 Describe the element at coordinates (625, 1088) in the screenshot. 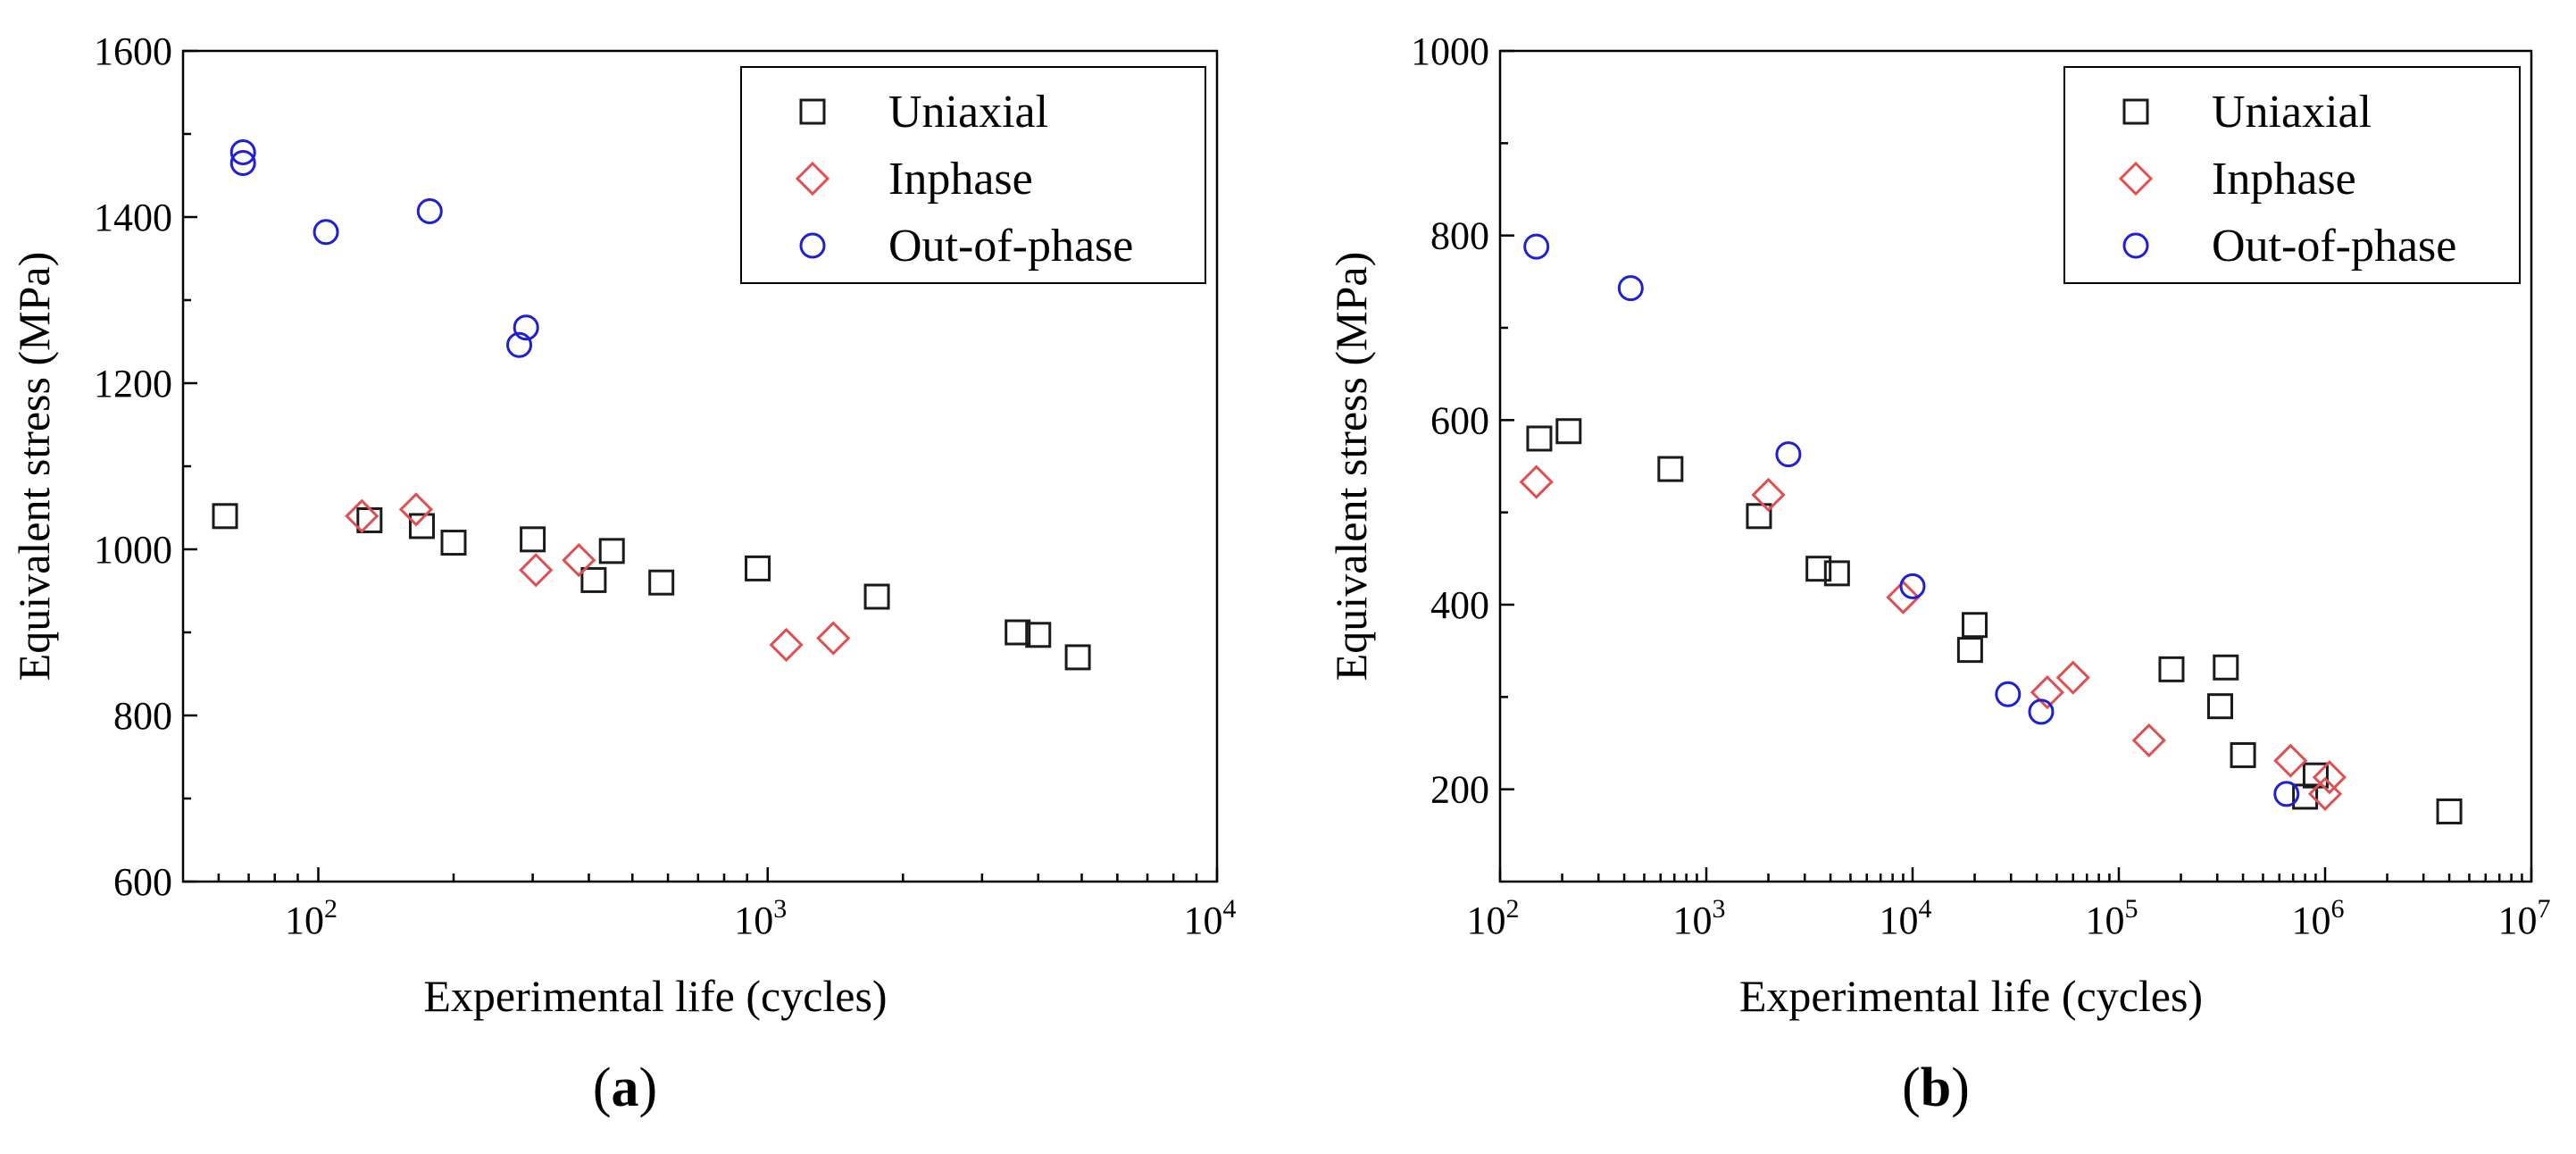

I see `panel-label: (a)` at that location.